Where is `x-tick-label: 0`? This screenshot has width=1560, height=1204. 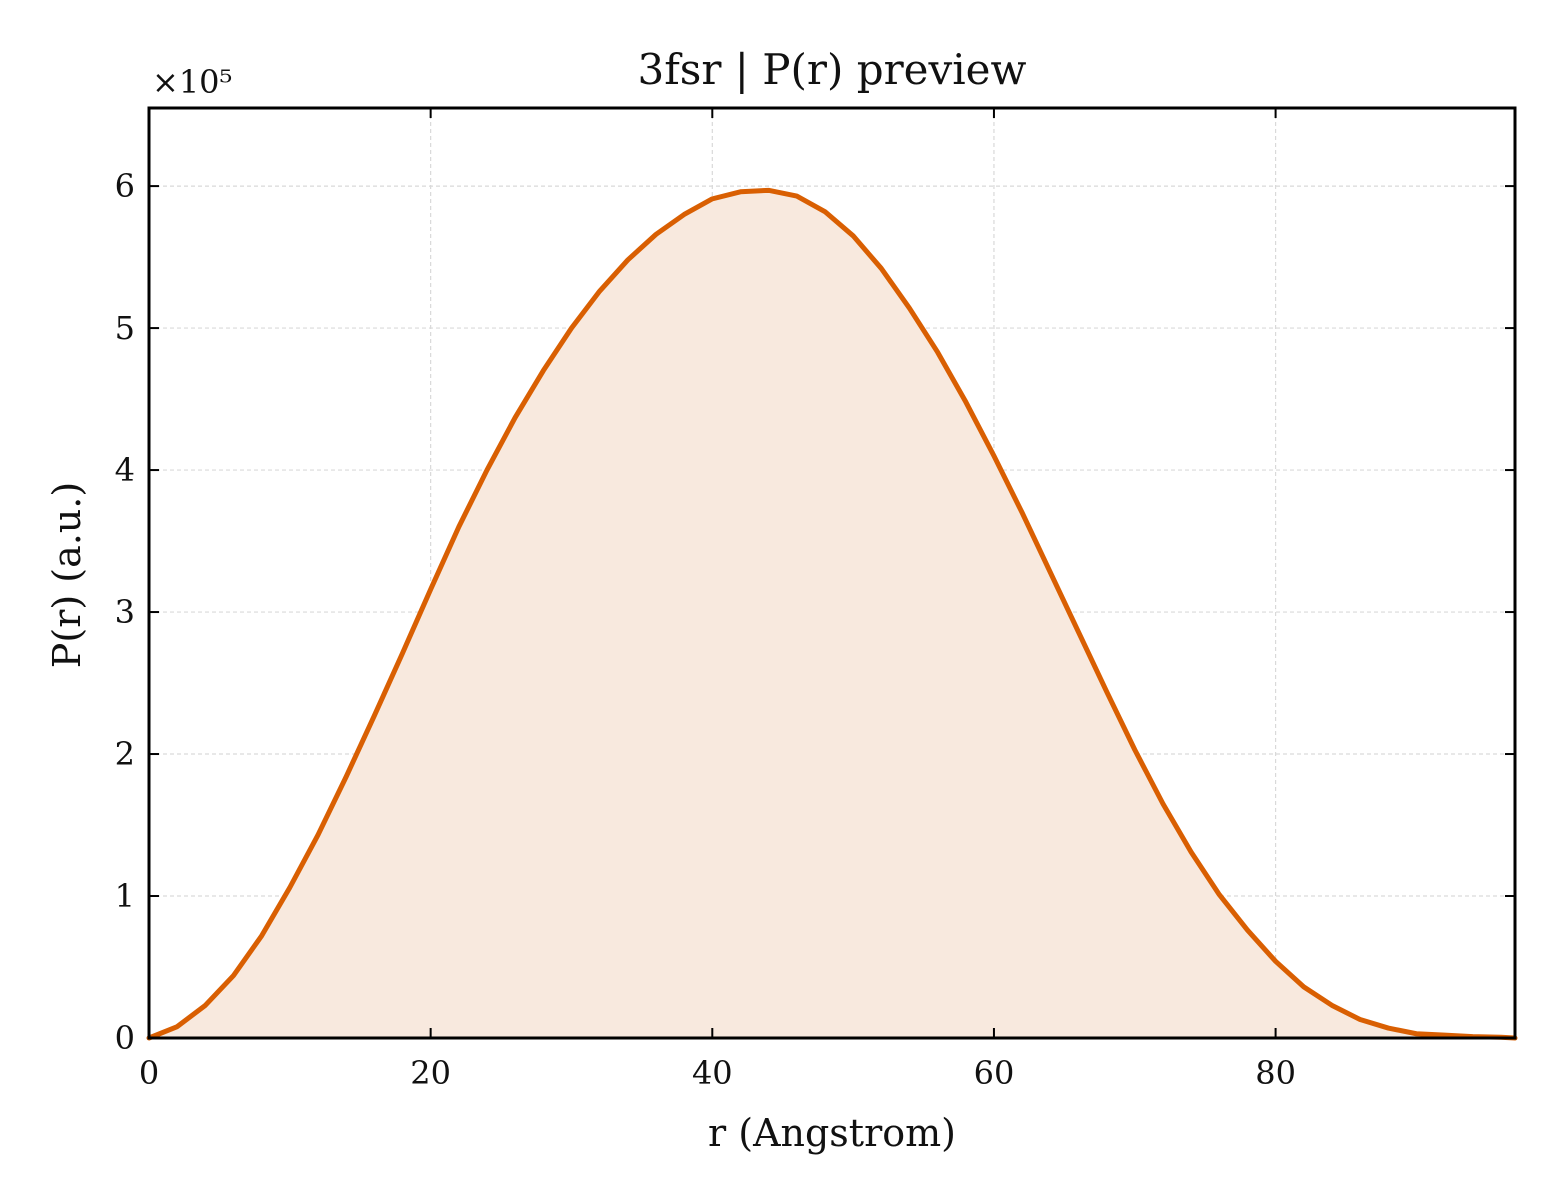 x-tick-label: 0 is located at coordinates (149, 1073).